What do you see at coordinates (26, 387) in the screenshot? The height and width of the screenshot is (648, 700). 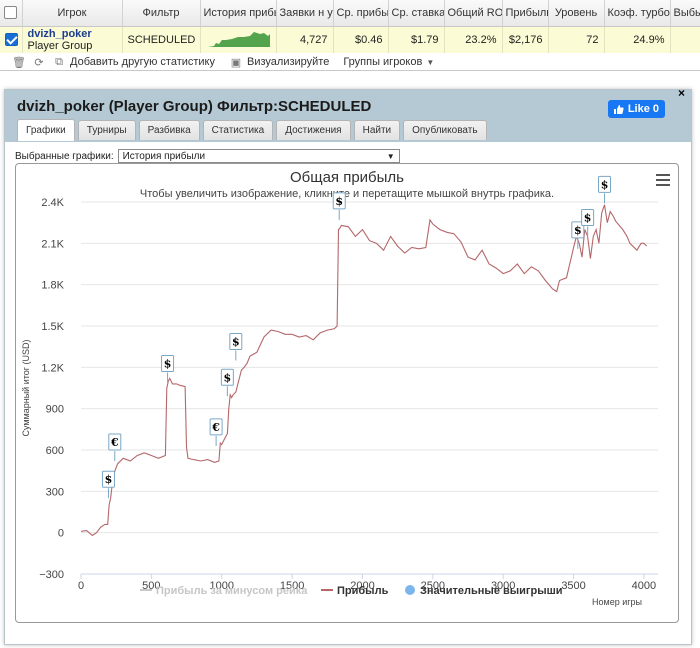 I see `y-axis-label: Суммарный итог (USD)` at bounding box center [26, 387].